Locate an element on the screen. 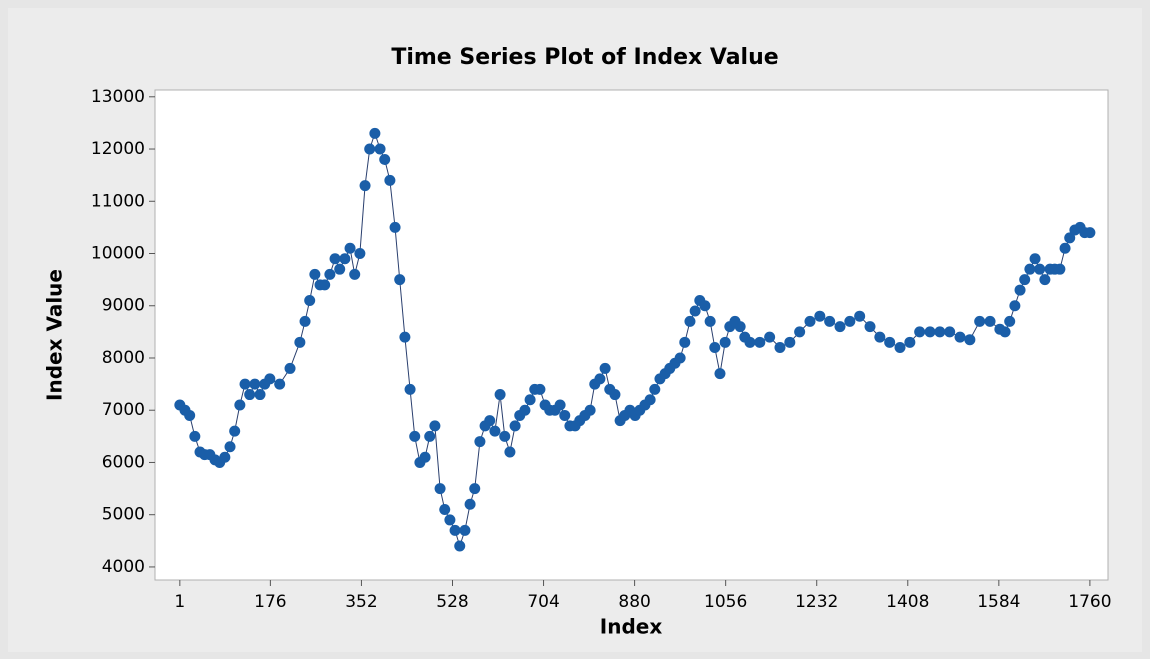 This screenshot has width=1150, height=659. x-tick-label: 704 is located at coordinates (543, 602).